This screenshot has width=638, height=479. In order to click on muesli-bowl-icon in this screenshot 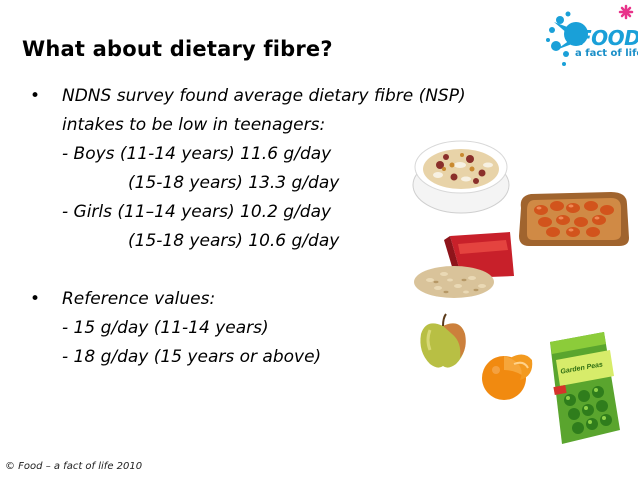, I will do `click(461, 177)`.